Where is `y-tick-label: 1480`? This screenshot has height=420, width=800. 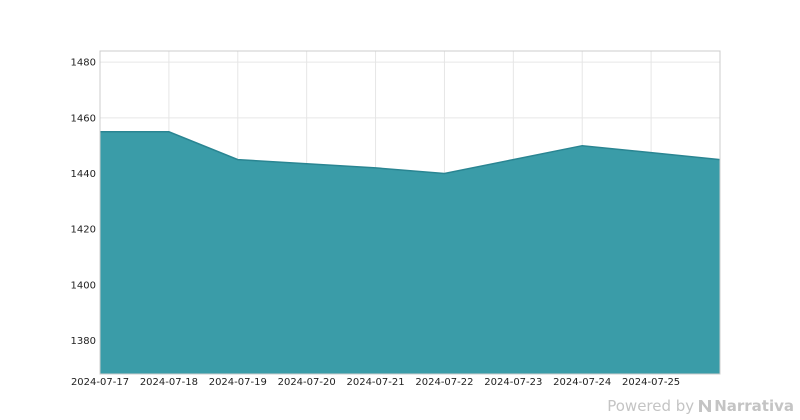
y-tick-label: 1480 is located at coordinates (83, 63).